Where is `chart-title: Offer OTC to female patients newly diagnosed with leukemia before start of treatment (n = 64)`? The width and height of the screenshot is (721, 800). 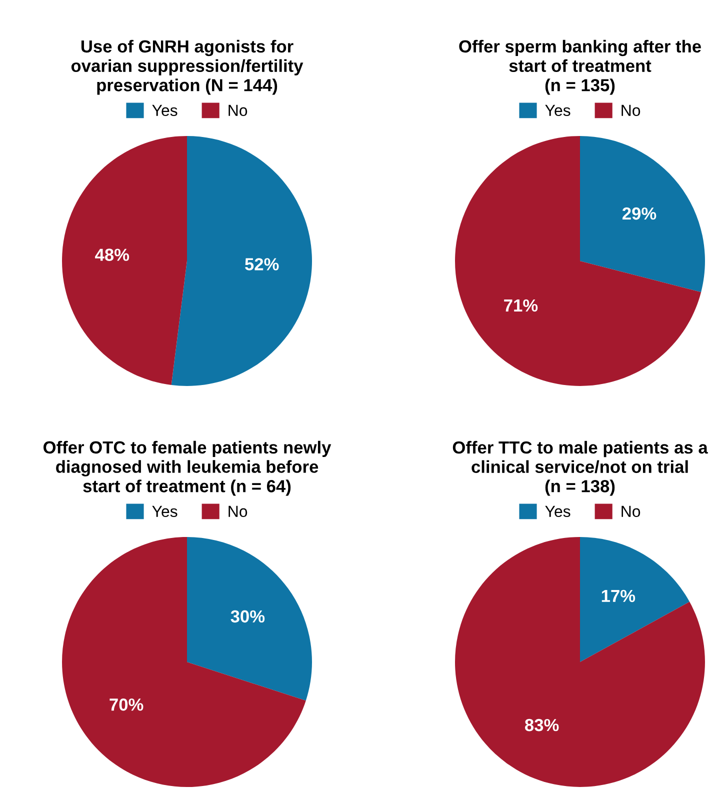 chart-title: Offer OTC to female patients newly diagnosed with leukemia before start of treatment (n = 64) is located at coordinates (188, 468).